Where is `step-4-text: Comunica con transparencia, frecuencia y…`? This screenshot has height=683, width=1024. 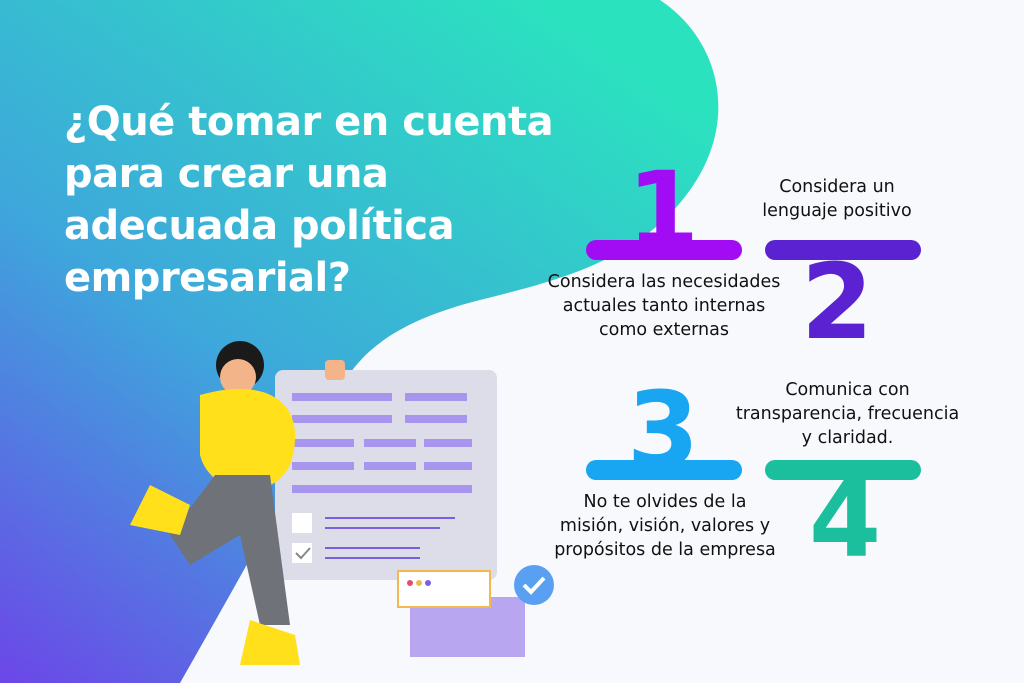
step-4-text: Comunica con transparencia, frecuencia y… is located at coordinates (847, 414).